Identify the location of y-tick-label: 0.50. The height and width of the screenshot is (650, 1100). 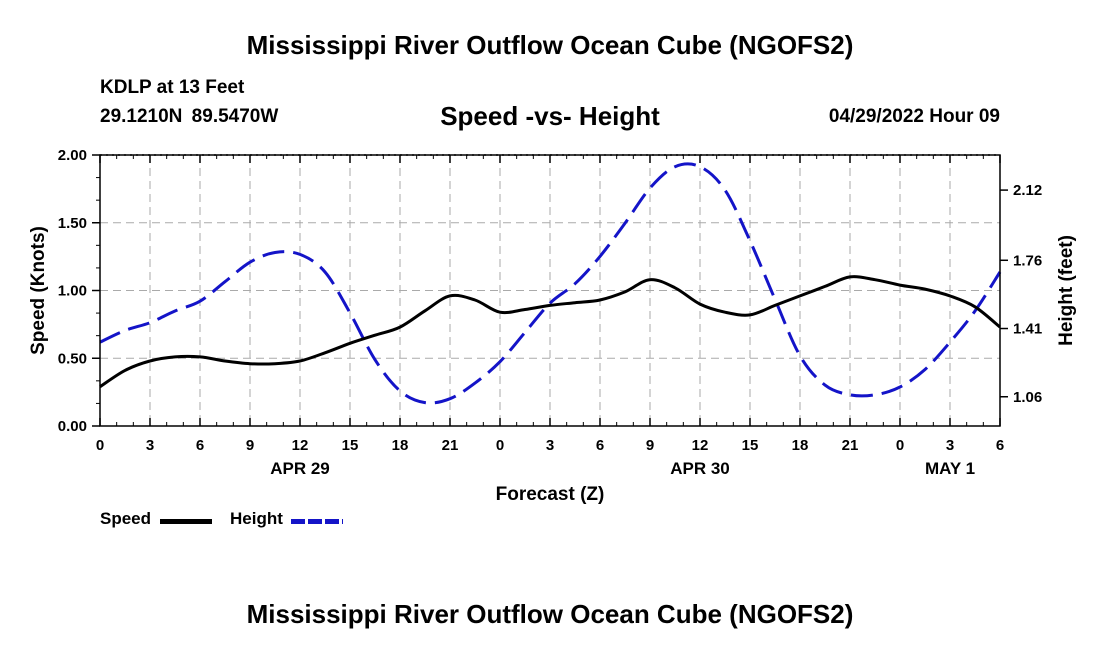
(72, 358).